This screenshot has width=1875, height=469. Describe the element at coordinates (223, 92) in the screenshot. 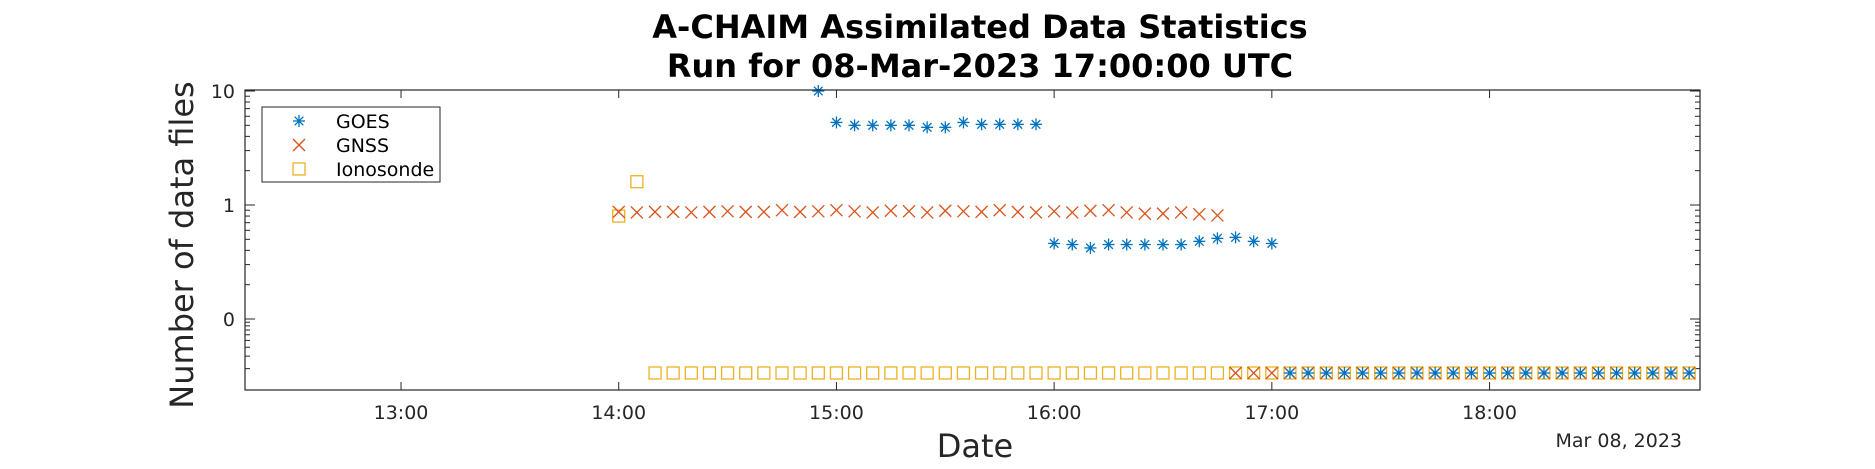

I see `y-tick-label: 10` at that location.